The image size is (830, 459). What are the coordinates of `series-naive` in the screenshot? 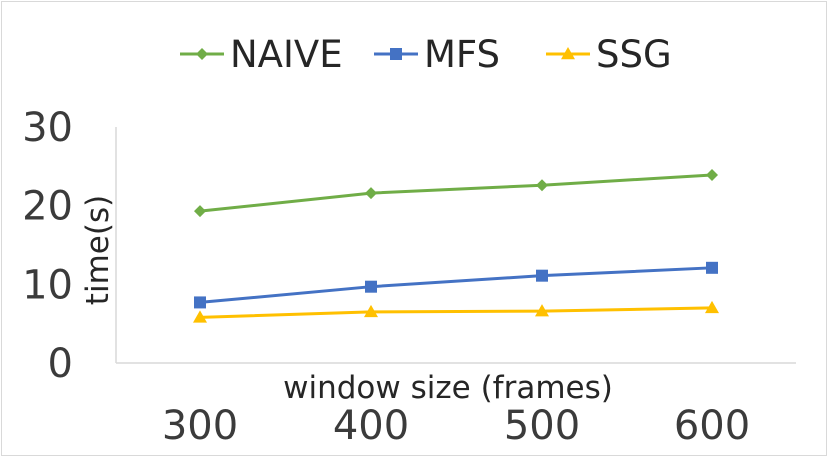 It's located at (456, 193).